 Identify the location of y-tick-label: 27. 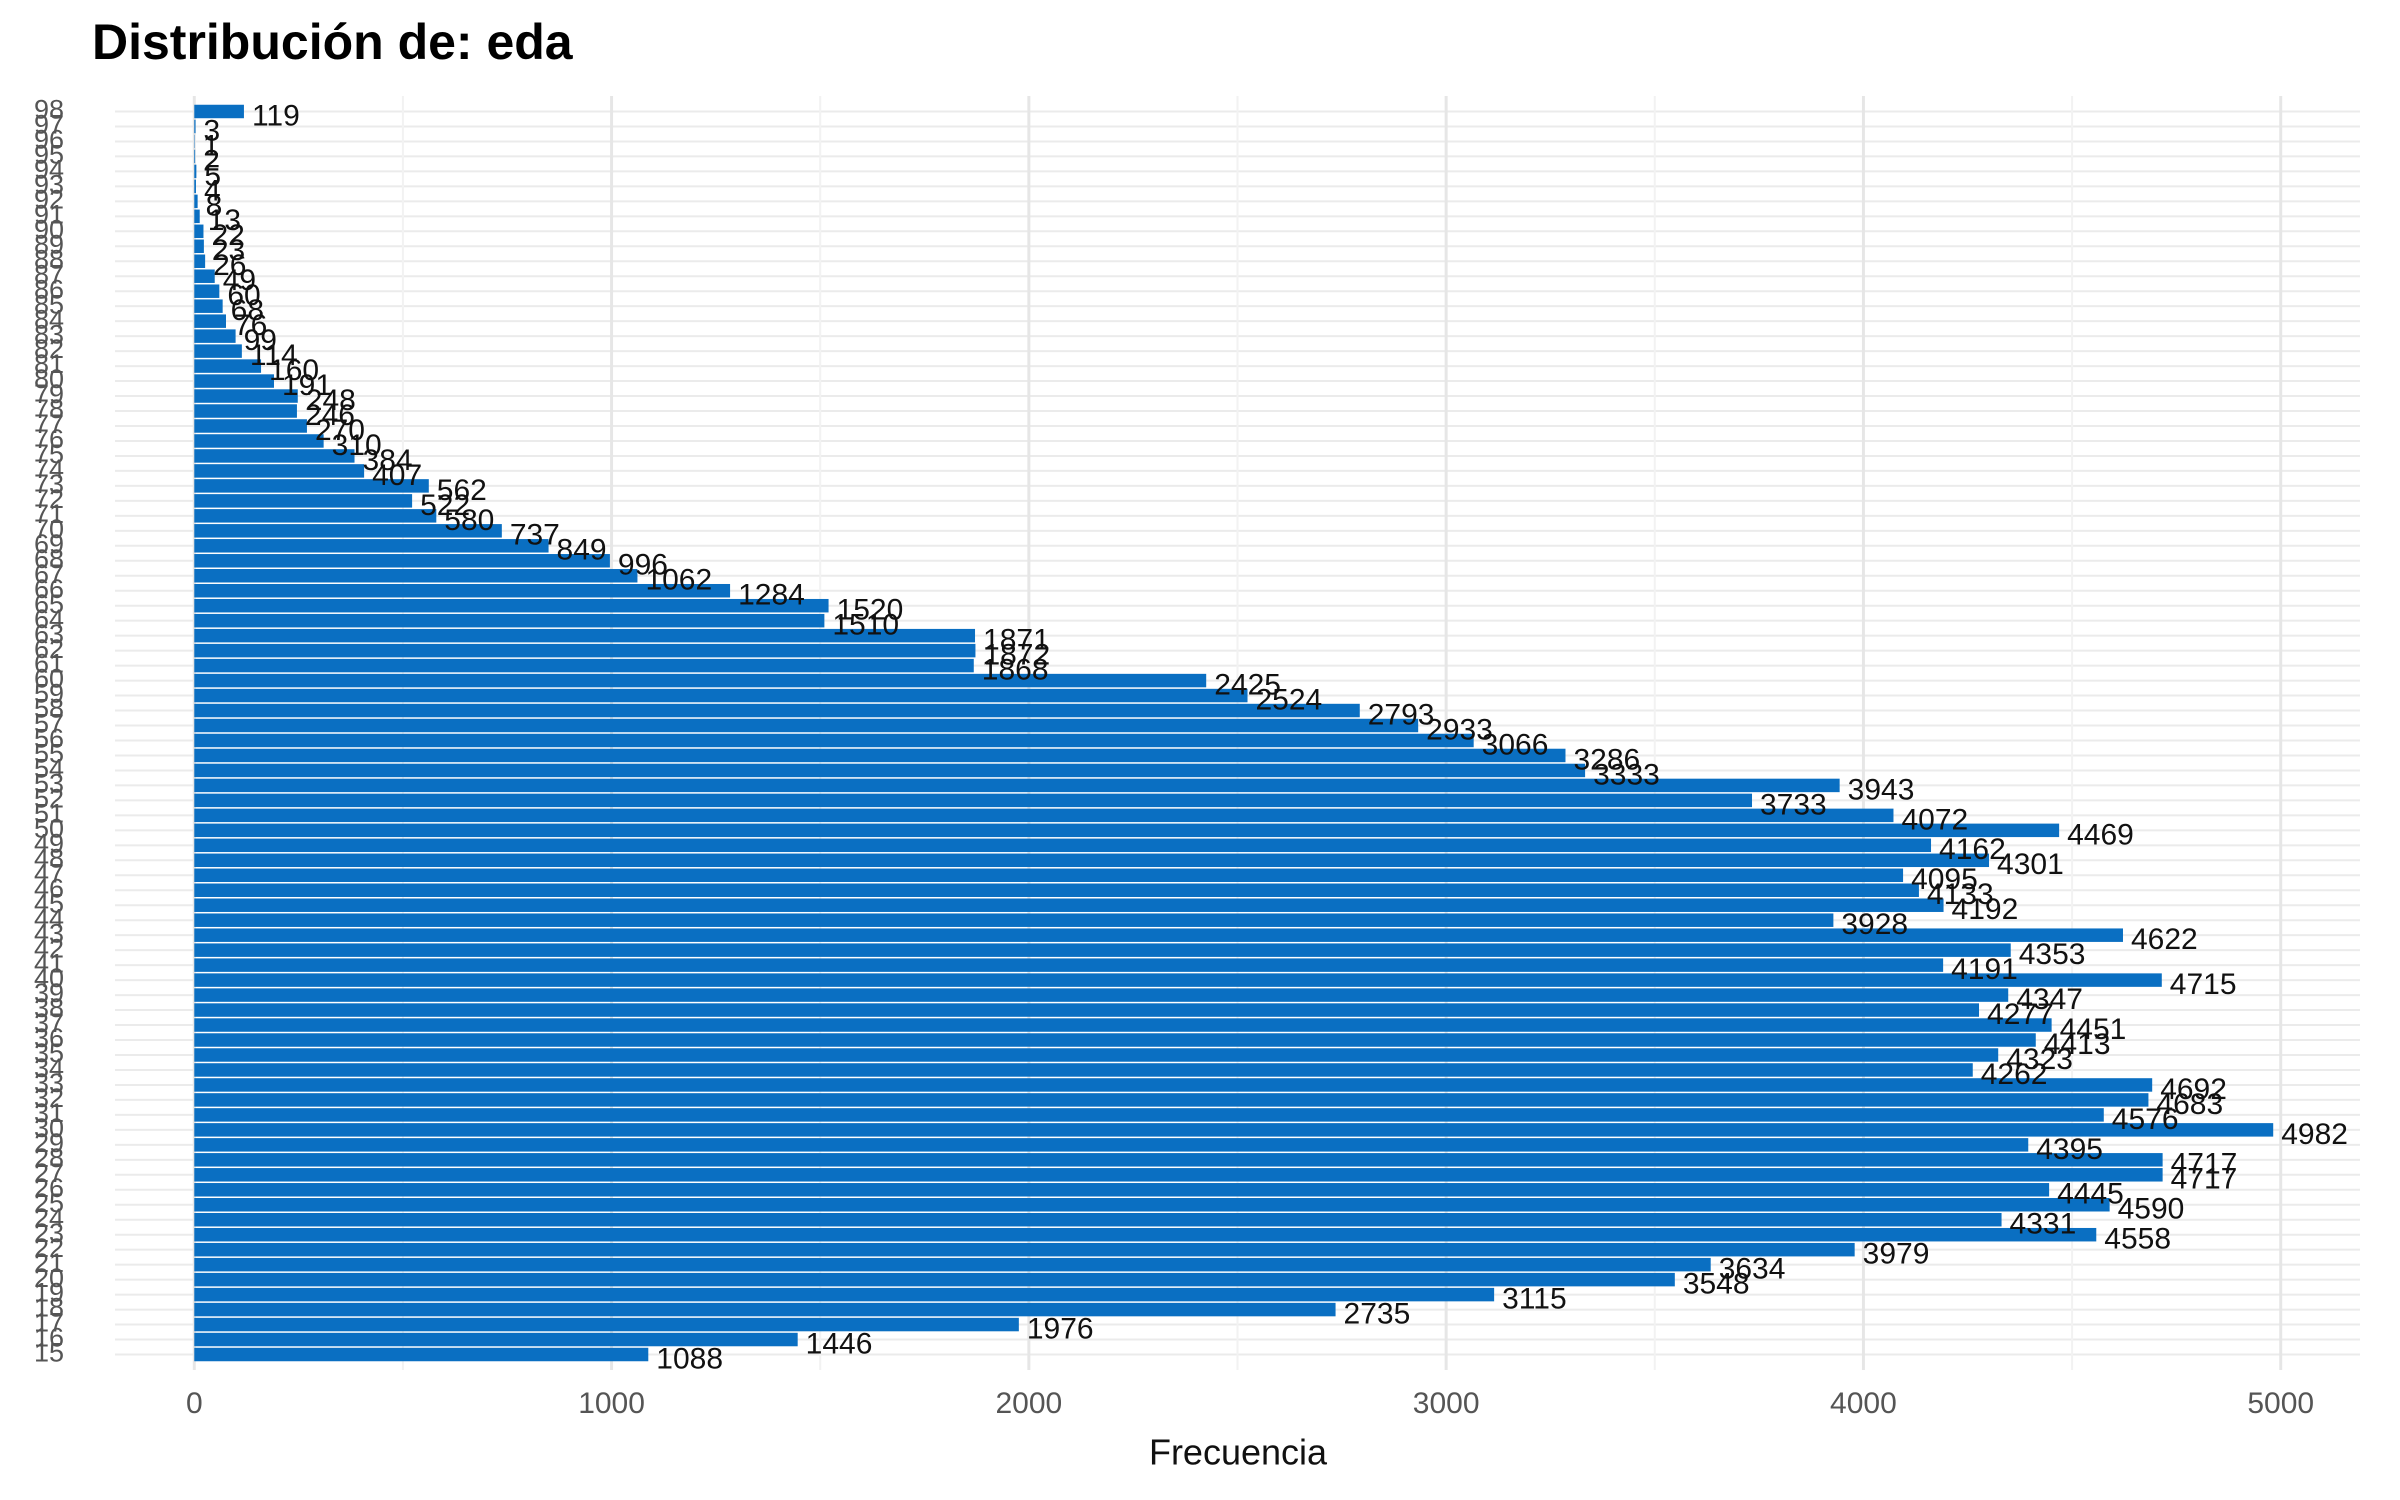
(49, 1173).